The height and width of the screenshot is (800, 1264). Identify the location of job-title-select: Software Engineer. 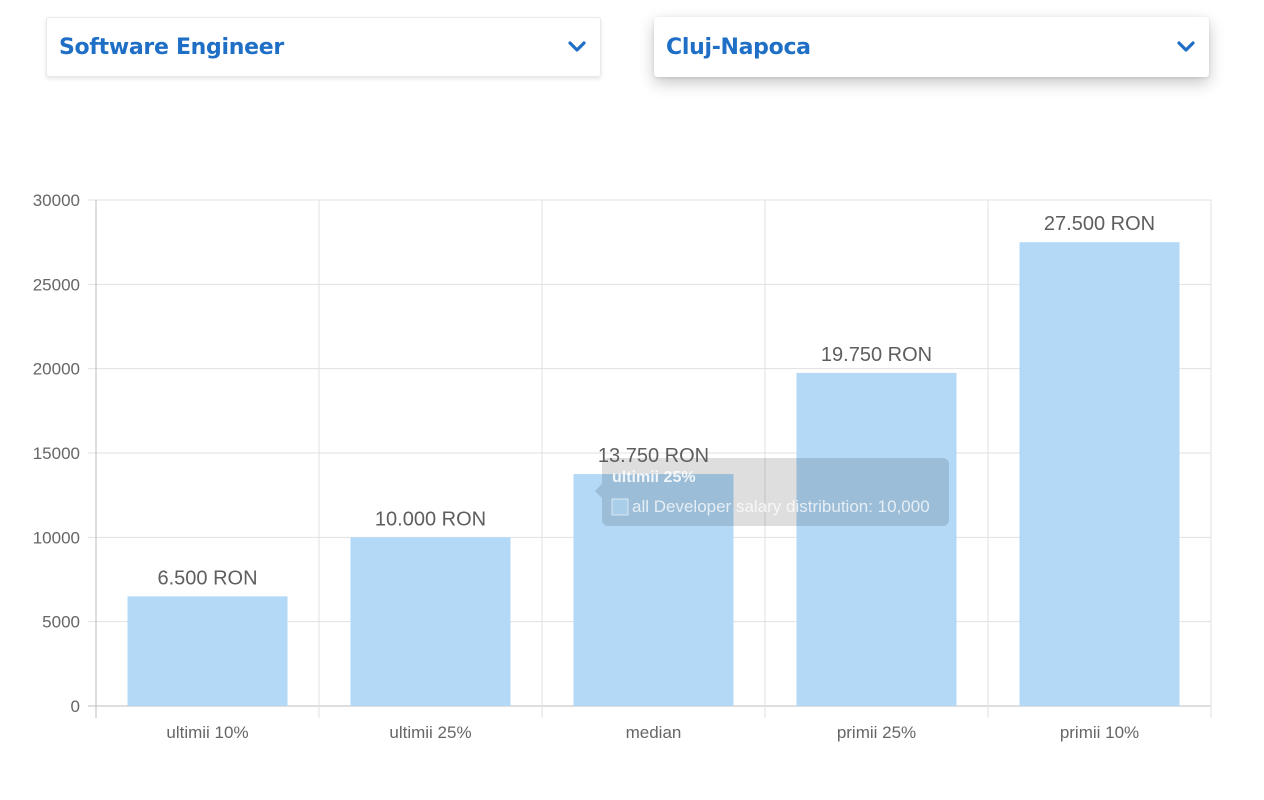
(323, 47).